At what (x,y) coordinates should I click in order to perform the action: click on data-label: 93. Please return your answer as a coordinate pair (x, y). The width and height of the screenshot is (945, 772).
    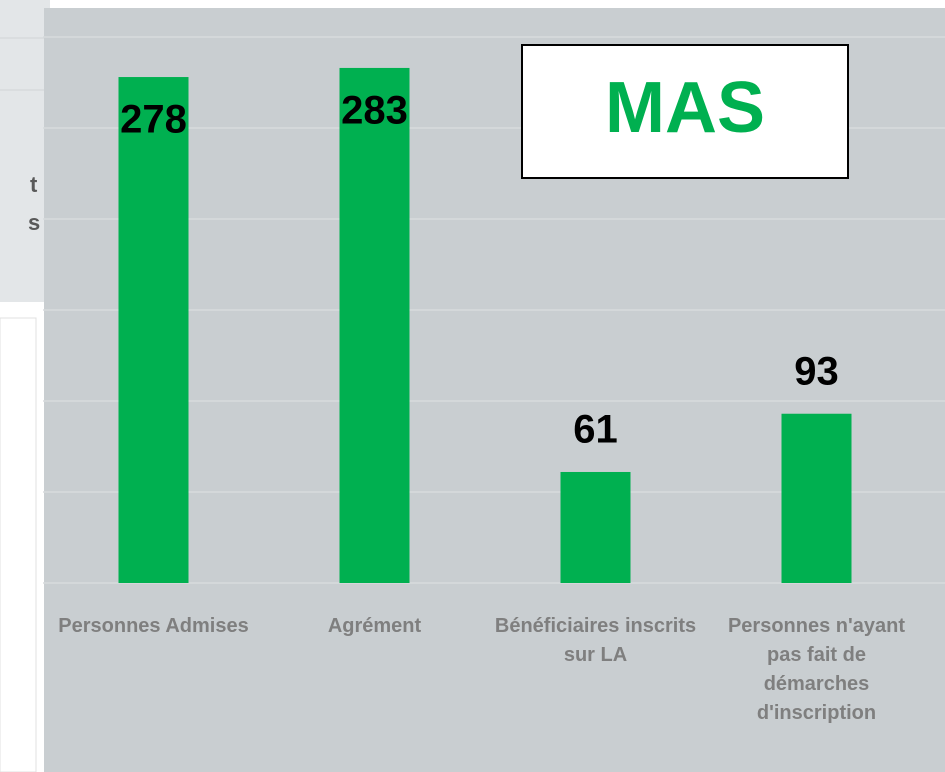
    Looking at the image, I should click on (816, 371).